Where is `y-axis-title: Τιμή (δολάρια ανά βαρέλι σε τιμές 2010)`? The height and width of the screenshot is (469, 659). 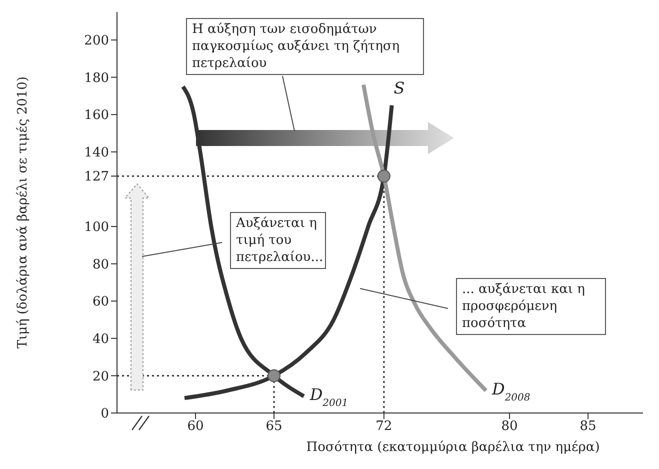 y-axis-title: Τιμή (δολάρια ανά βαρέλι σε τιμές 2010) is located at coordinates (23, 212).